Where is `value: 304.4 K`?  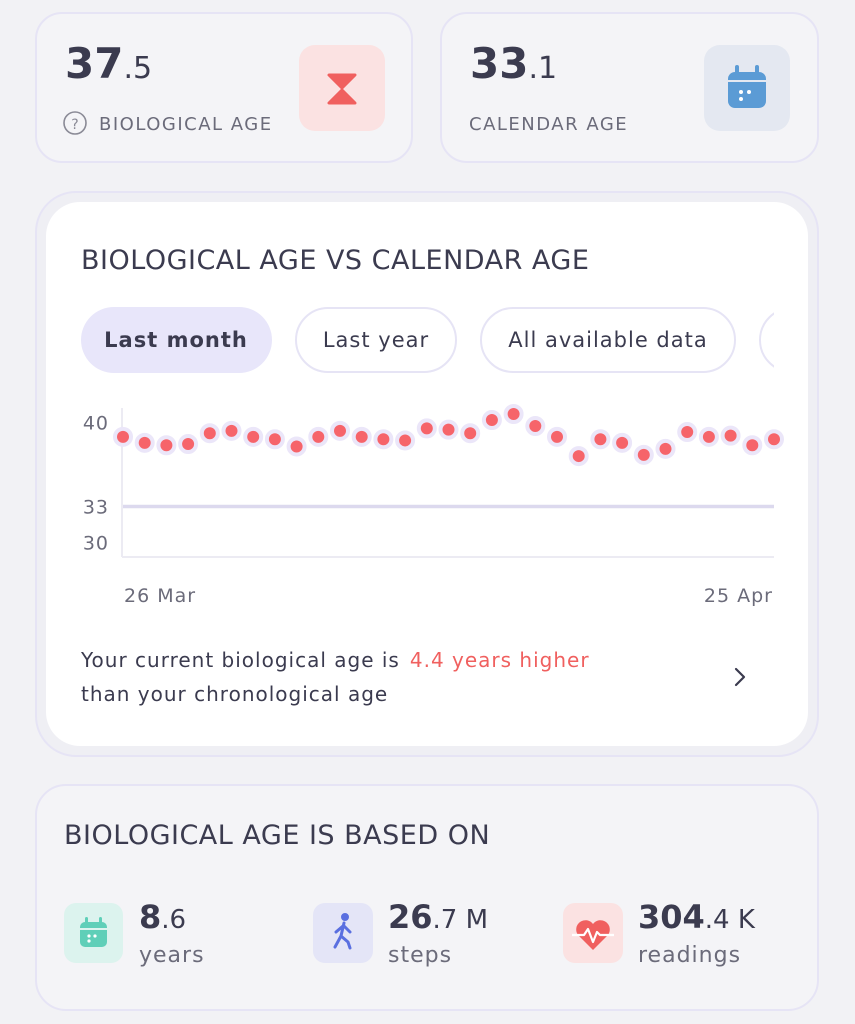 value: 304.4 K is located at coordinates (697, 917).